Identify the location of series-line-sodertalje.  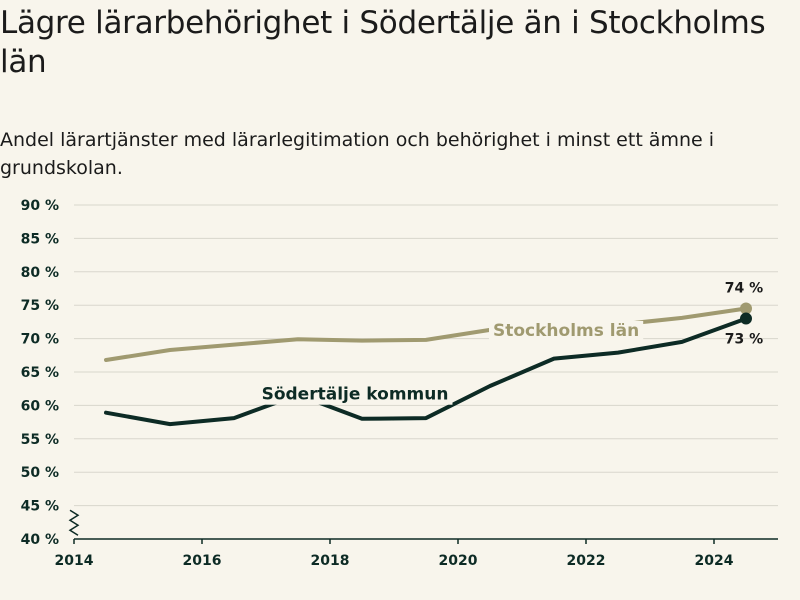
(426, 371).